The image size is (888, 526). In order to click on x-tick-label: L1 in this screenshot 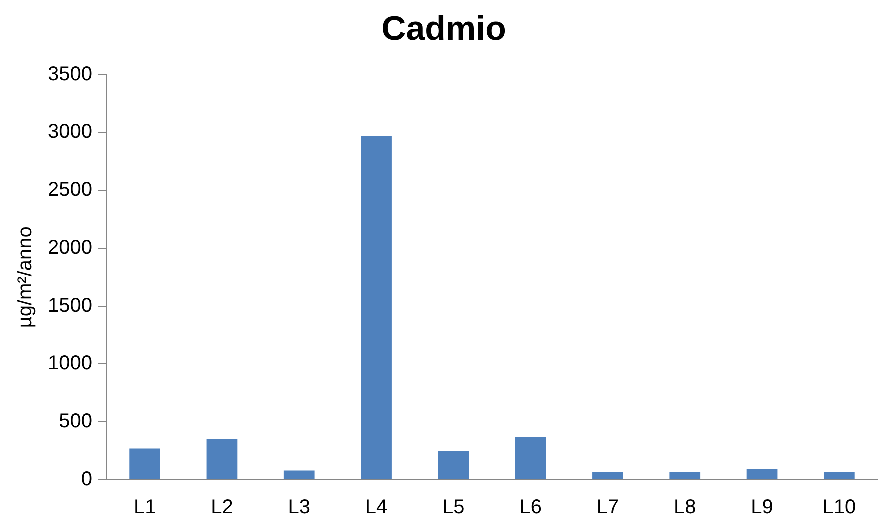, I will do `click(145, 507)`.